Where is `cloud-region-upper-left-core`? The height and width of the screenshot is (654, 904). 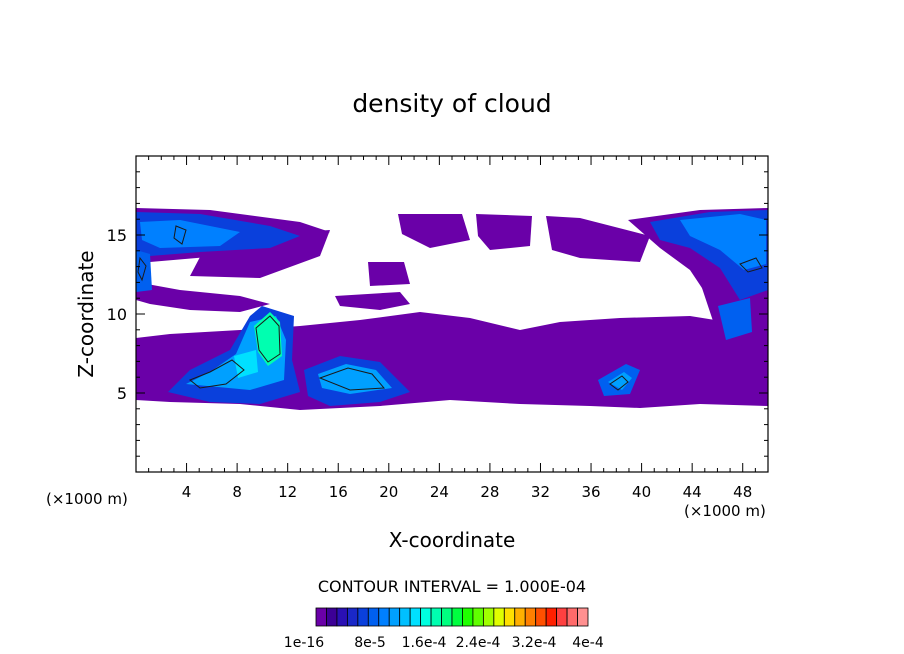 cloud-region-upper-left-core is located at coordinates (190, 234).